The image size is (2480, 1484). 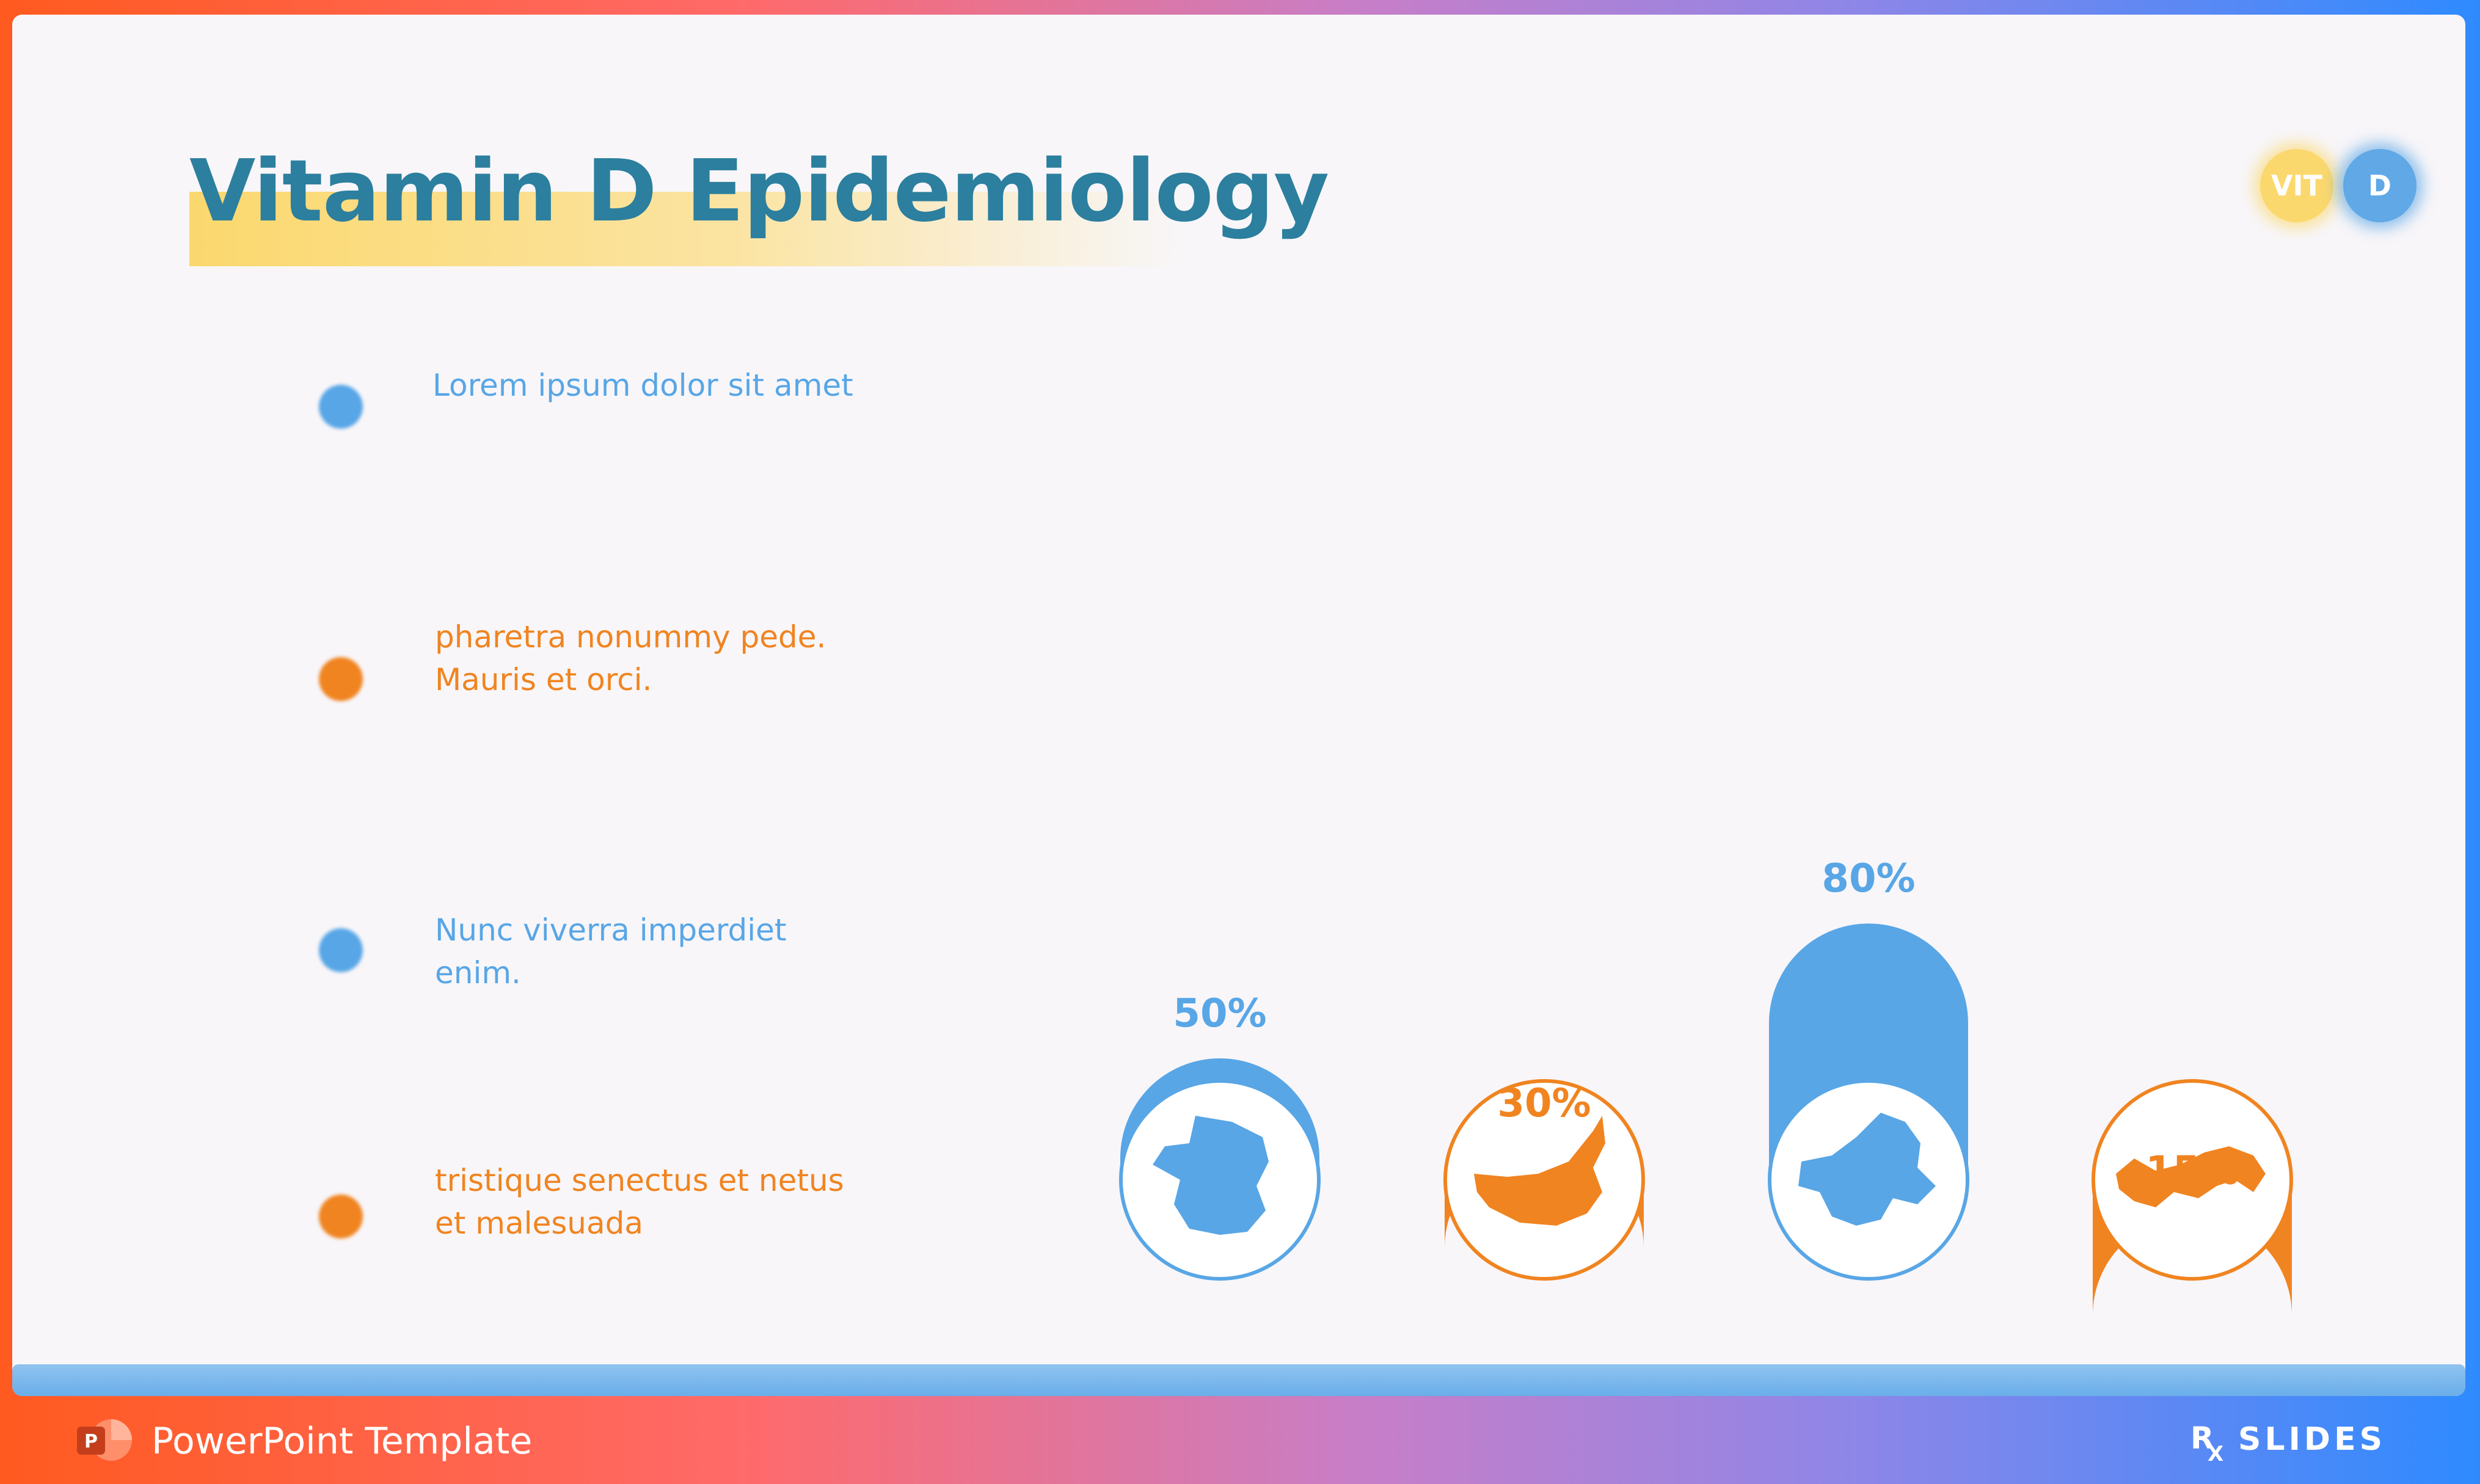 What do you see at coordinates (631, 658) in the screenshot?
I see `legend-text-2: pharetra nonummy pede. Mauris et orci.` at bounding box center [631, 658].